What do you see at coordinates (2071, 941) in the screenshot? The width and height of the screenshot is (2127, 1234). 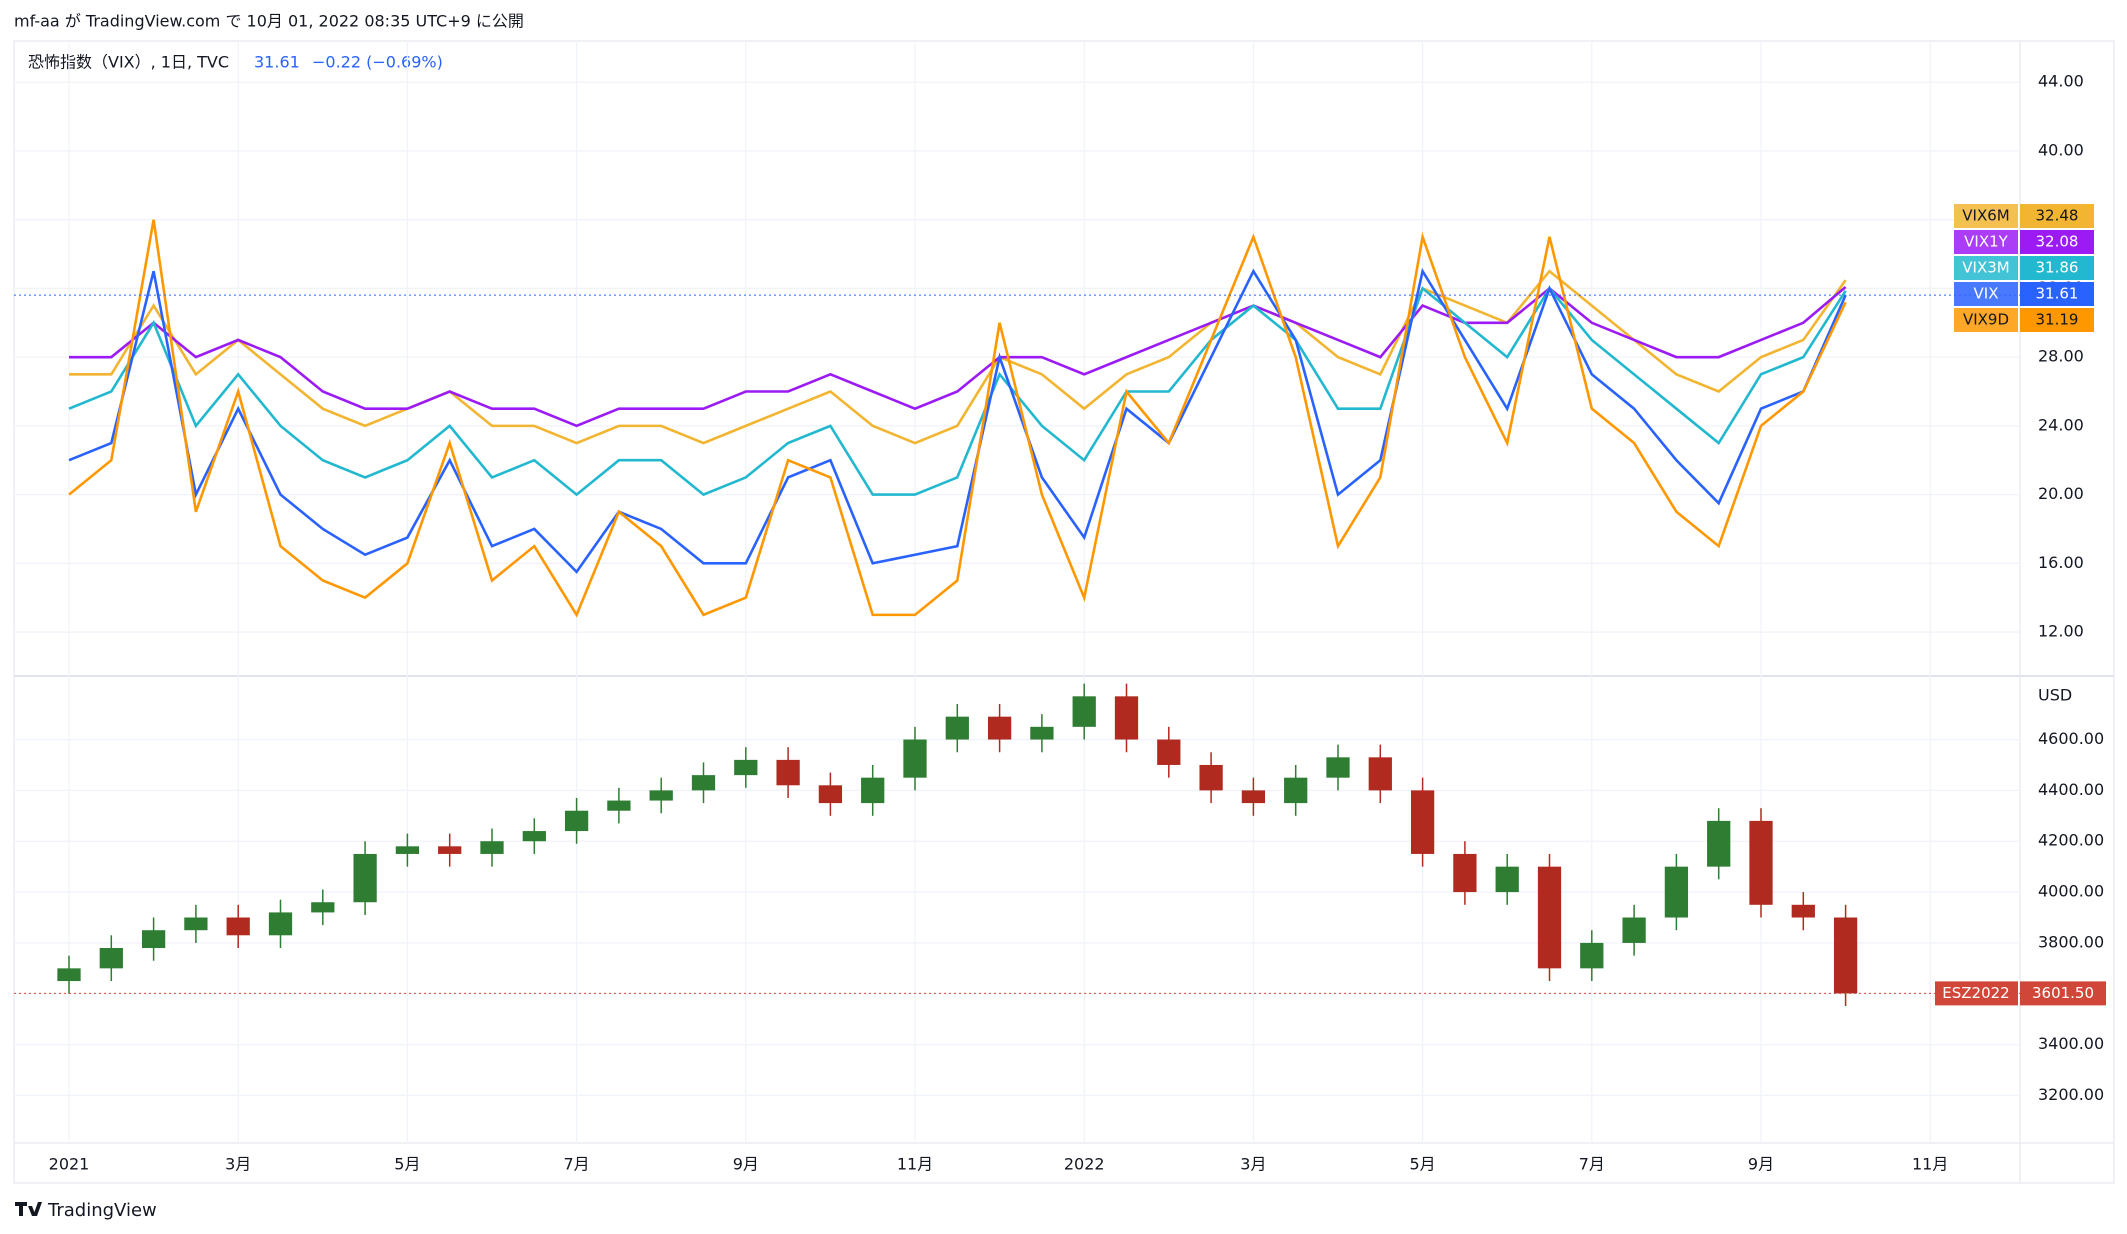 I see `y-tick-label: 3800.00` at bounding box center [2071, 941].